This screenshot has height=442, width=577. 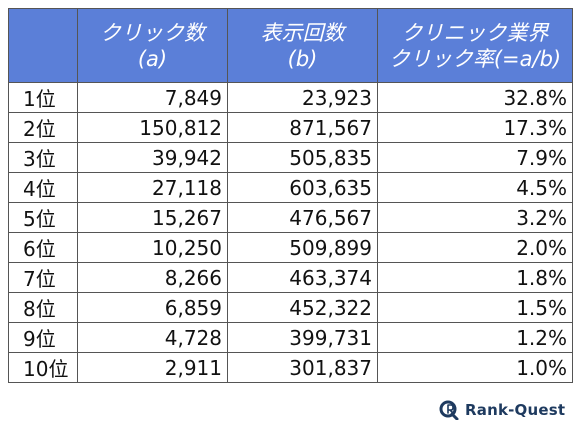 What do you see at coordinates (152, 157) in the screenshot?
I see `clicks-cell: 39,942` at bounding box center [152, 157].